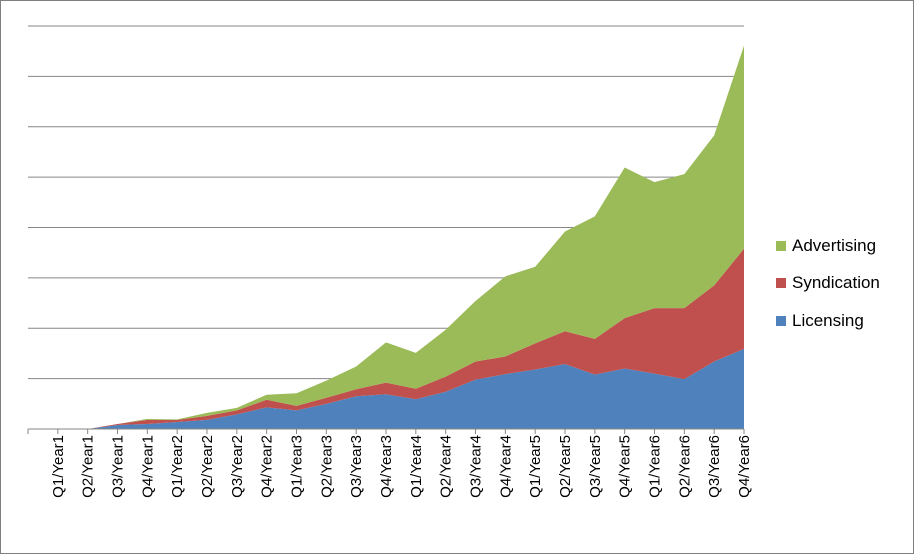  I want to click on x-tick-label: Q1/Year1, so click(58, 466).